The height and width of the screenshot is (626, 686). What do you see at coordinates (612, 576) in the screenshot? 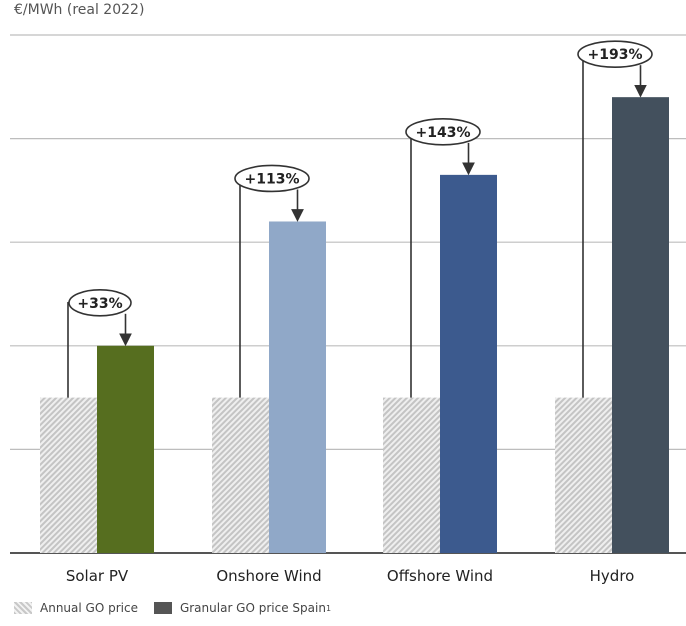
I see `x-tick-label: Hydro` at bounding box center [612, 576].